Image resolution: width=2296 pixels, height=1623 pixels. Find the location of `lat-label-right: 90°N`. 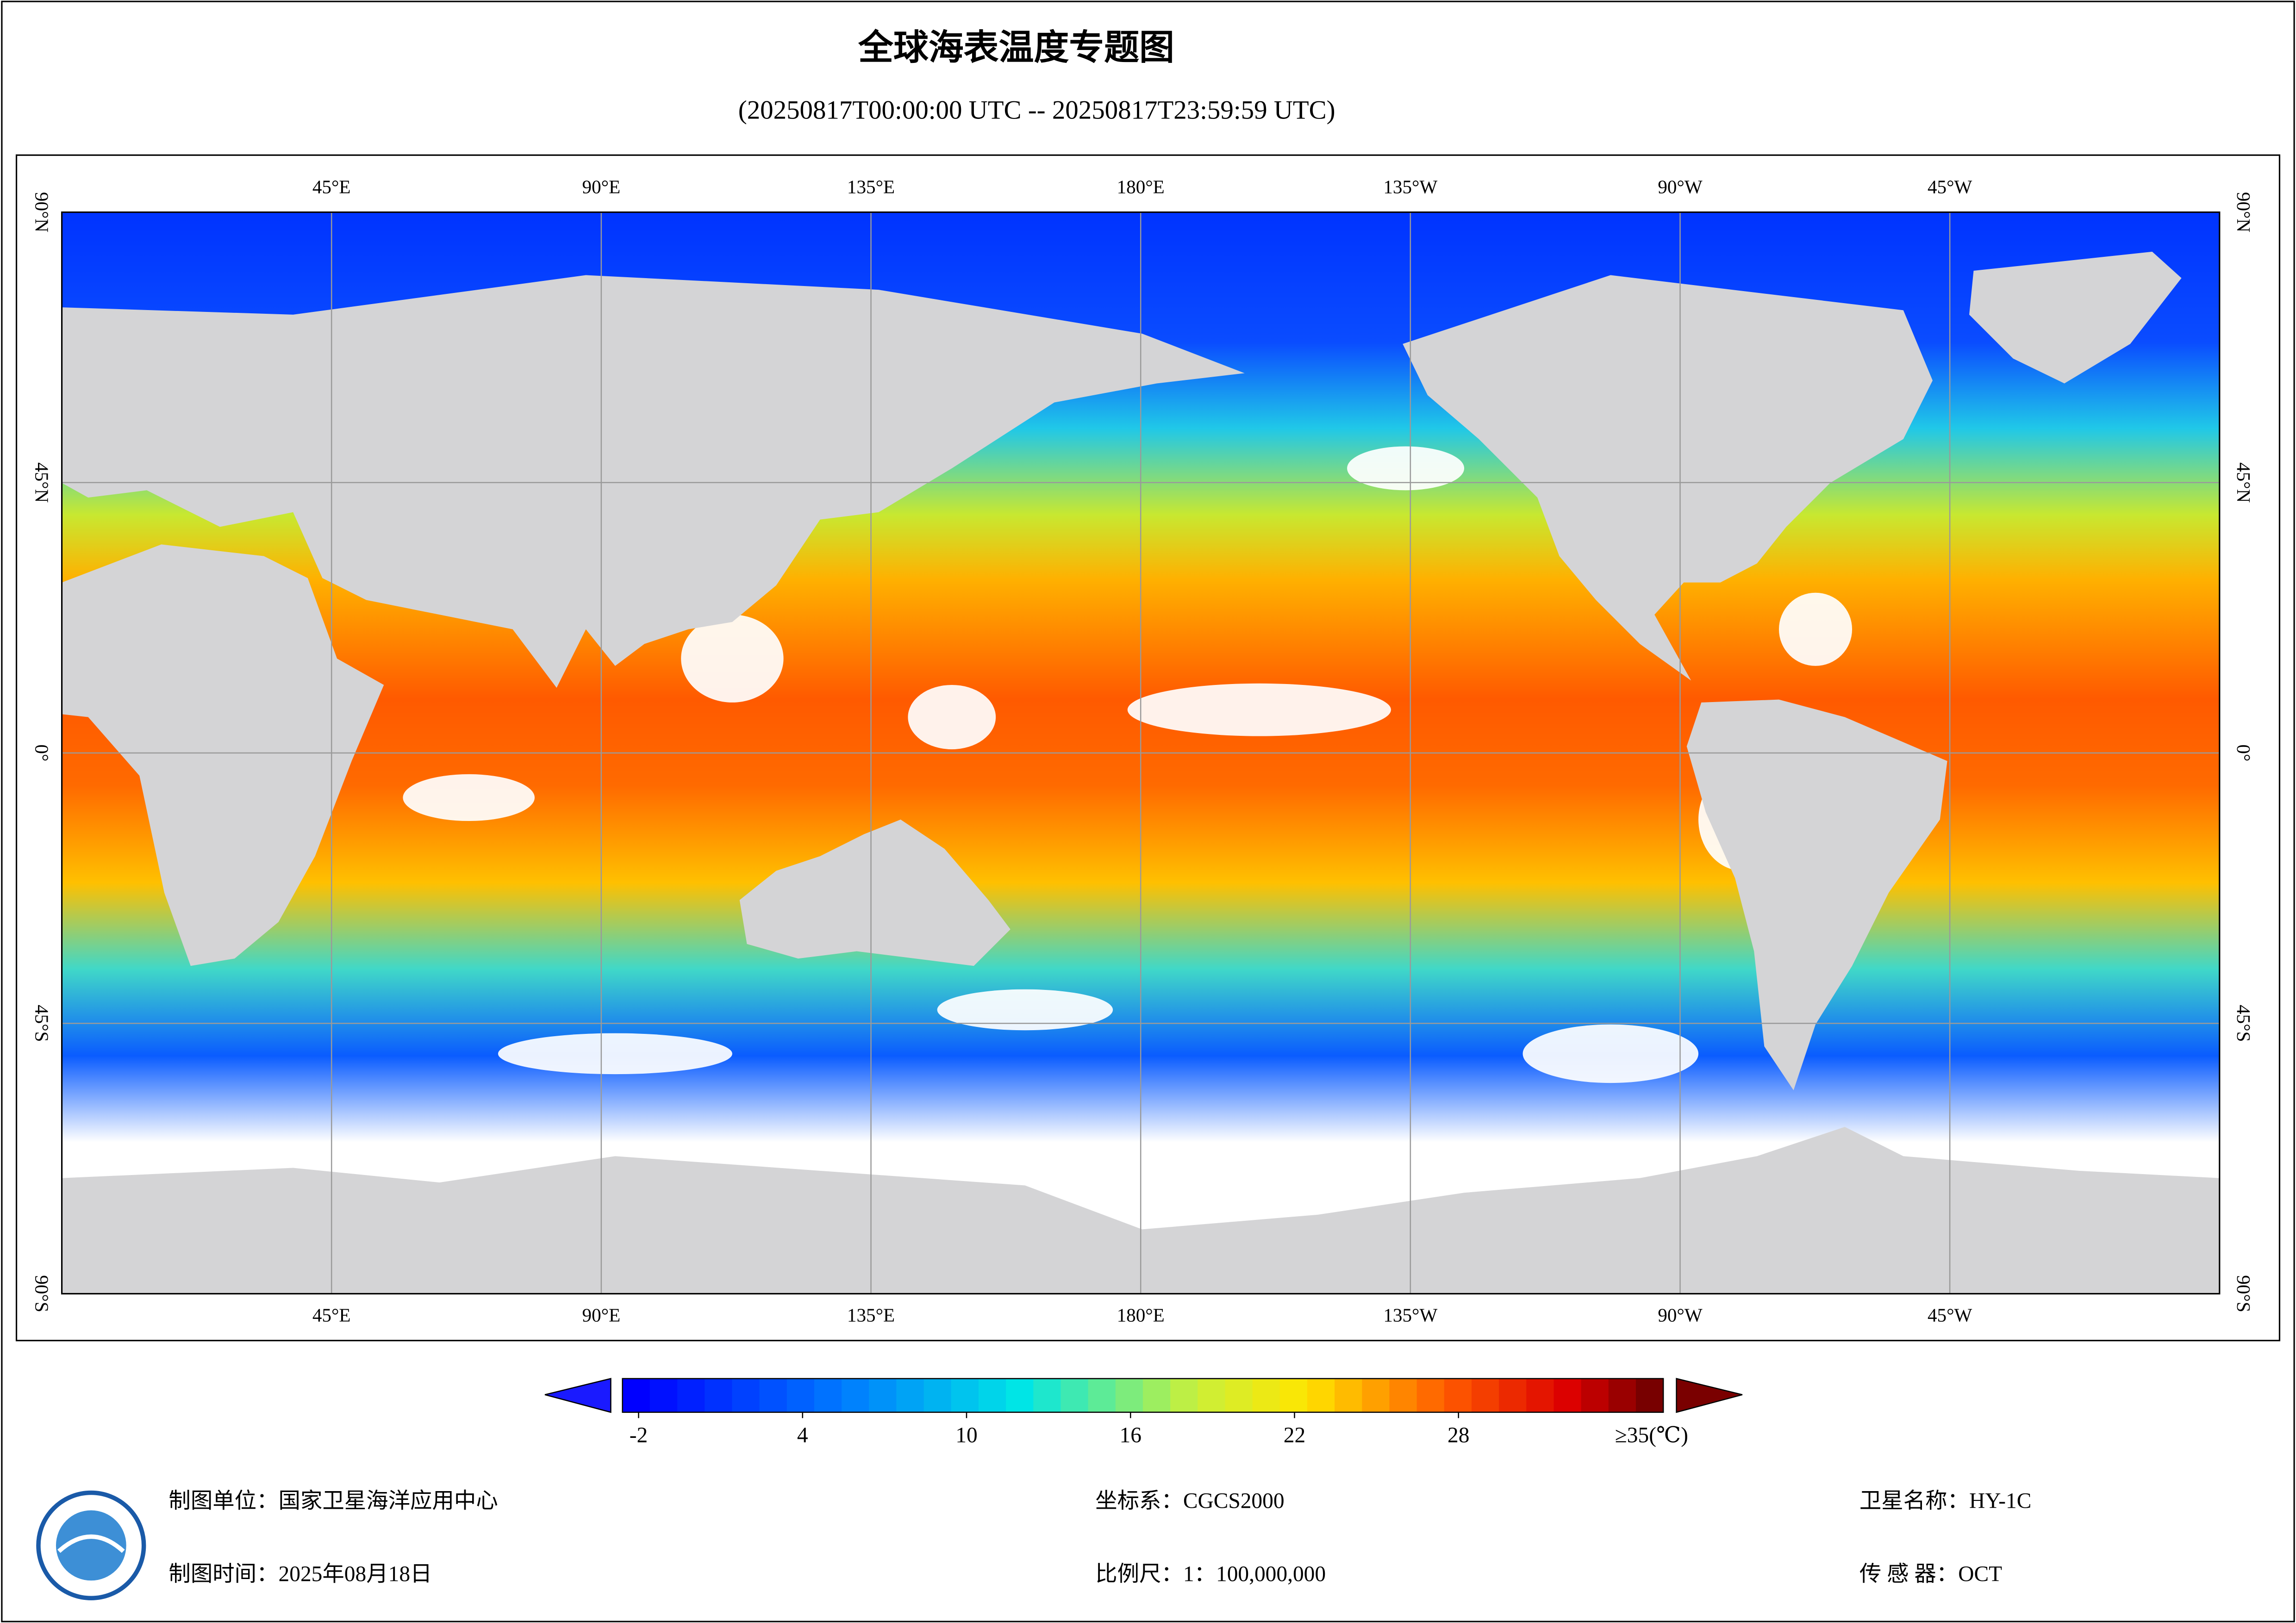

lat-label-right: 90°N is located at coordinates (2243, 212).